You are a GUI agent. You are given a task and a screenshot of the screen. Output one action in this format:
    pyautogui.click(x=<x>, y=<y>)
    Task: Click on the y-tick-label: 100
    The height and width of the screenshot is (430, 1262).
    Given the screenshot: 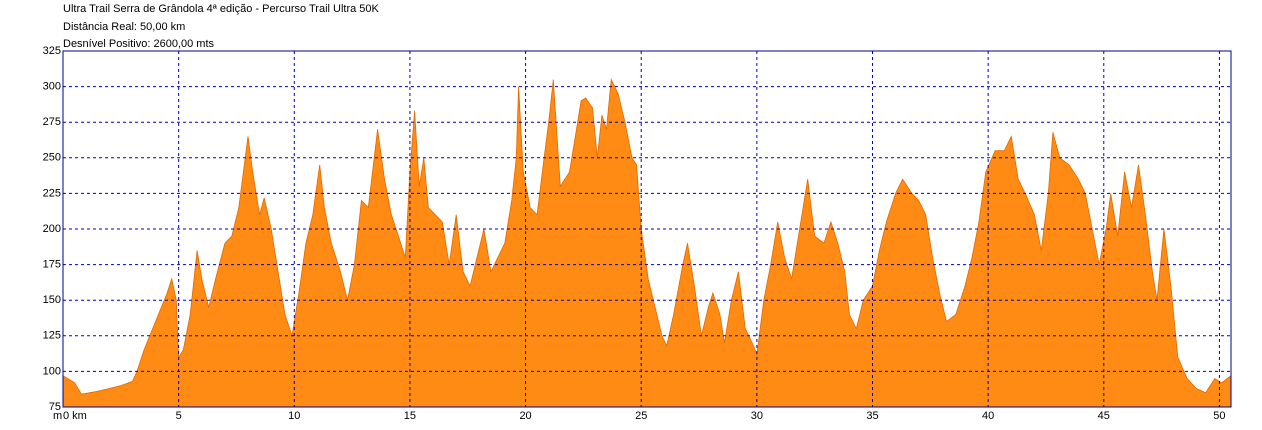 What is the action you would take?
    pyautogui.click(x=52, y=371)
    